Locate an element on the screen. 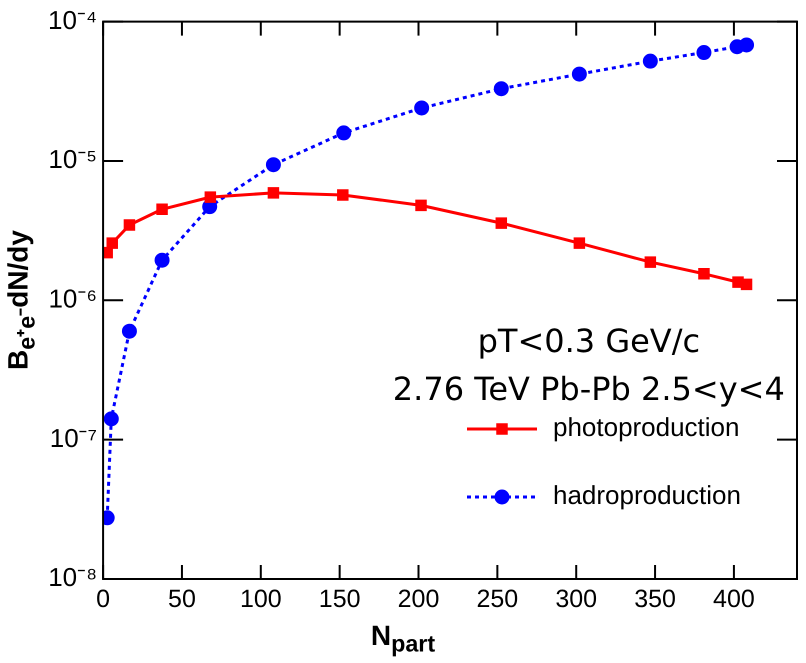 Image resolution: width=806 pixels, height=663 pixels. x-tick-label: 400 is located at coordinates (734, 598).